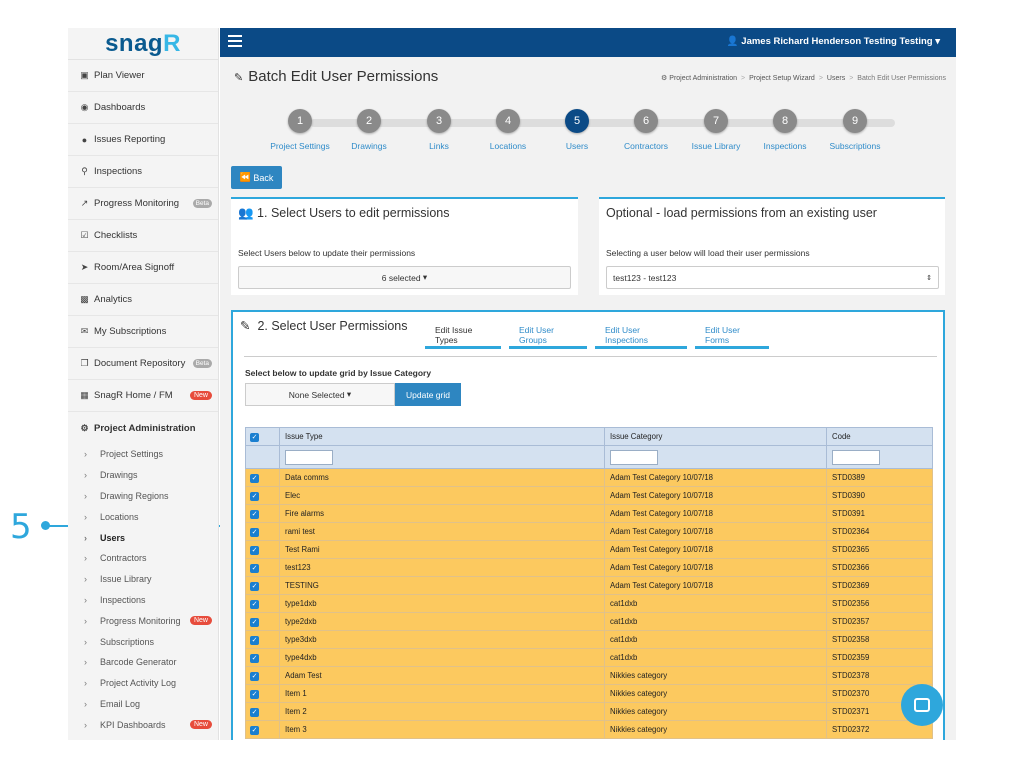 The height and width of the screenshot is (768, 1024). I want to click on column-header-issue-type: Issue Type, so click(442, 436).